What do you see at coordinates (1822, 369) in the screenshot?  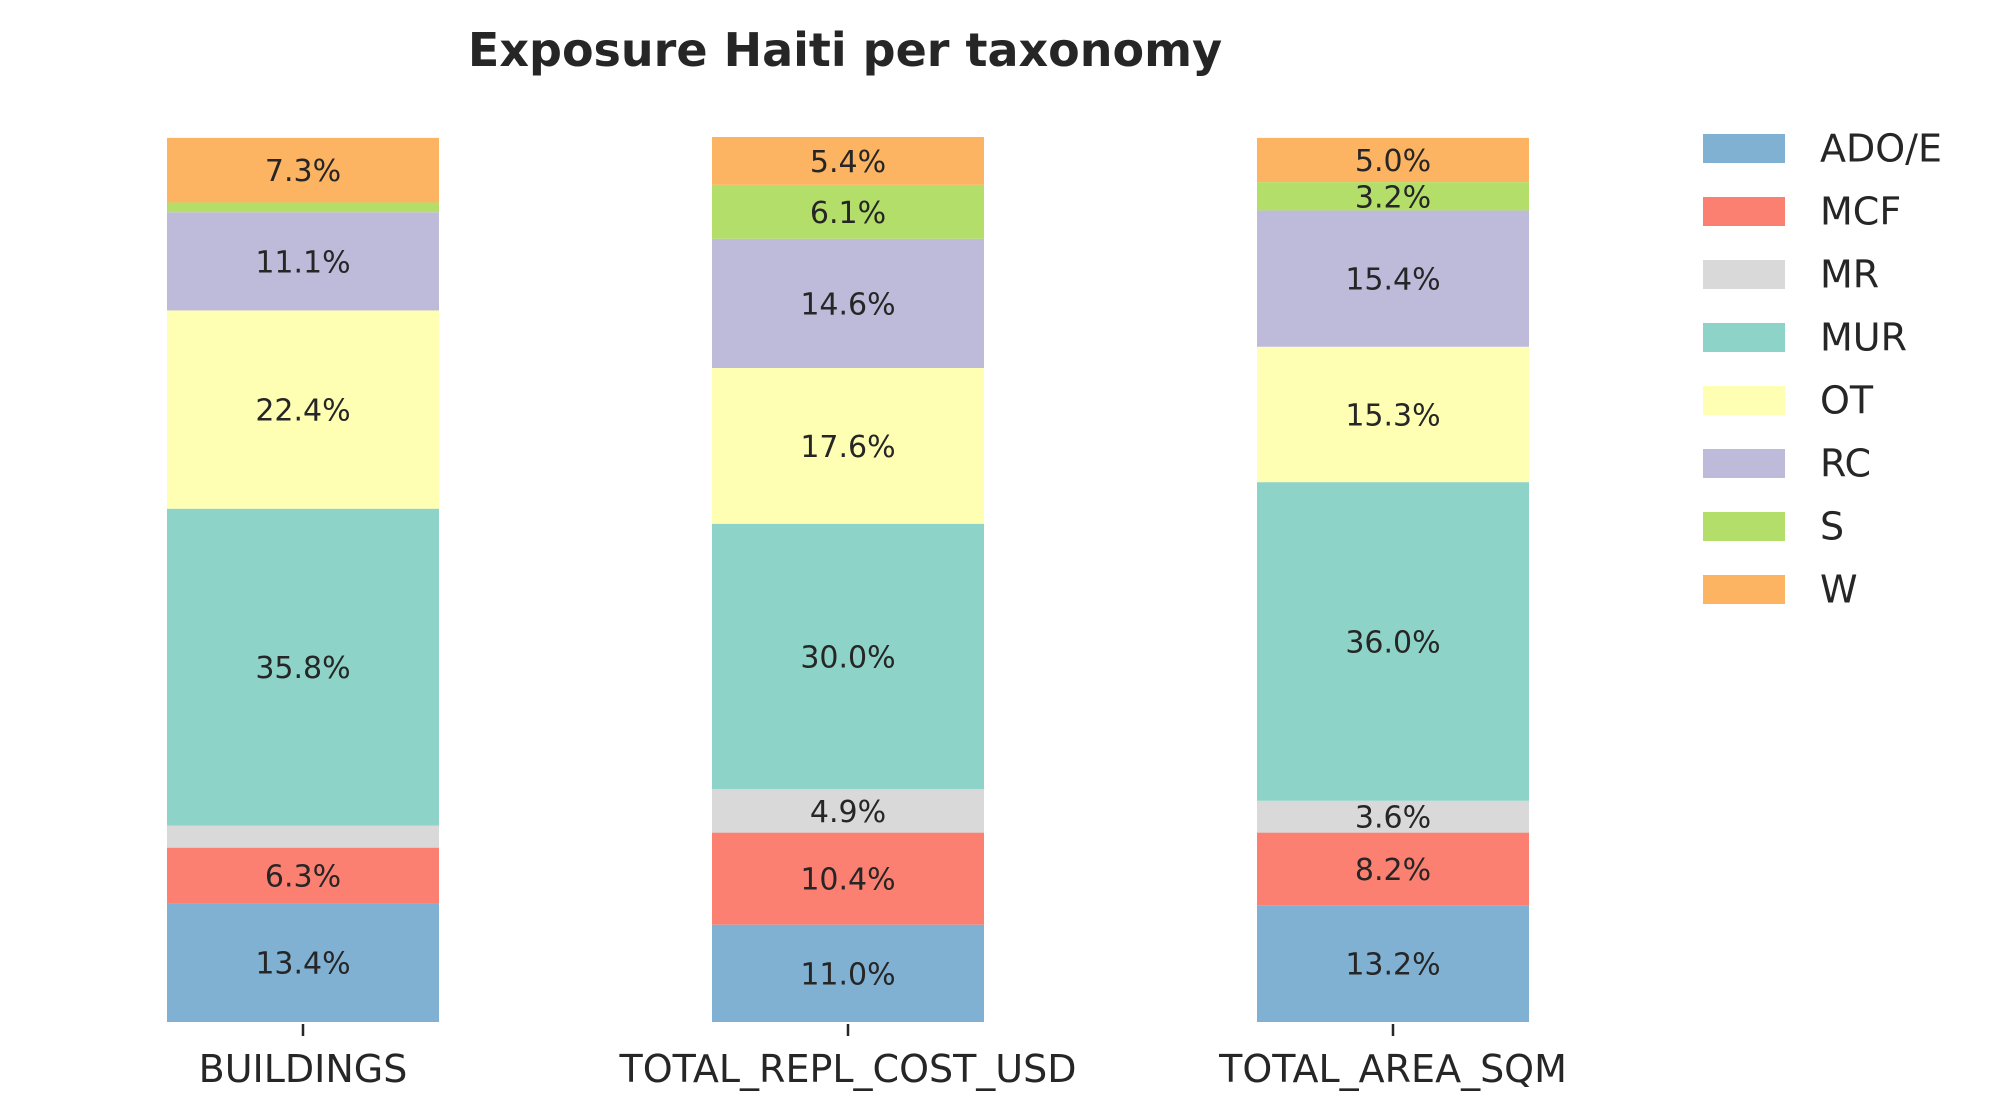 I see `legend: ADO/E MCF MR MUR OT RC SW` at bounding box center [1822, 369].